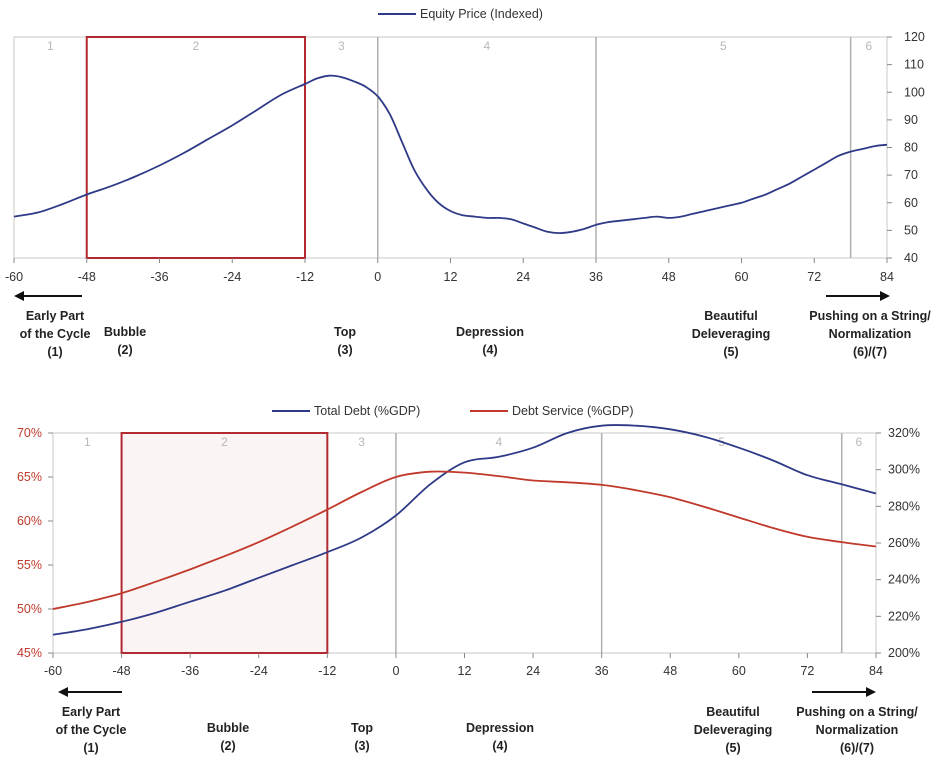  What do you see at coordinates (91, 730) in the screenshot?
I see `c1-phase-label: of the Cycle` at bounding box center [91, 730].